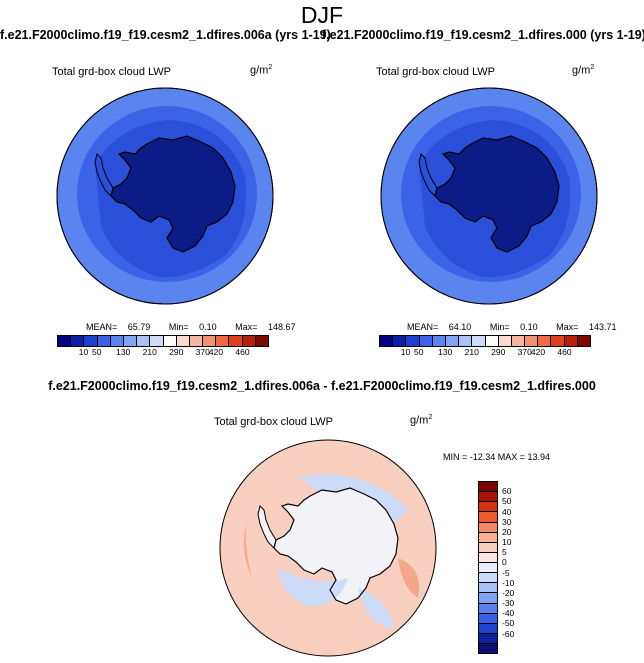 This screenshot has height=663, width=644. Describe the element at coordinates (497, 457) in the screenshot. I see `diff-minmax: MIN = -12.34 MAX = 13.94` at that location.